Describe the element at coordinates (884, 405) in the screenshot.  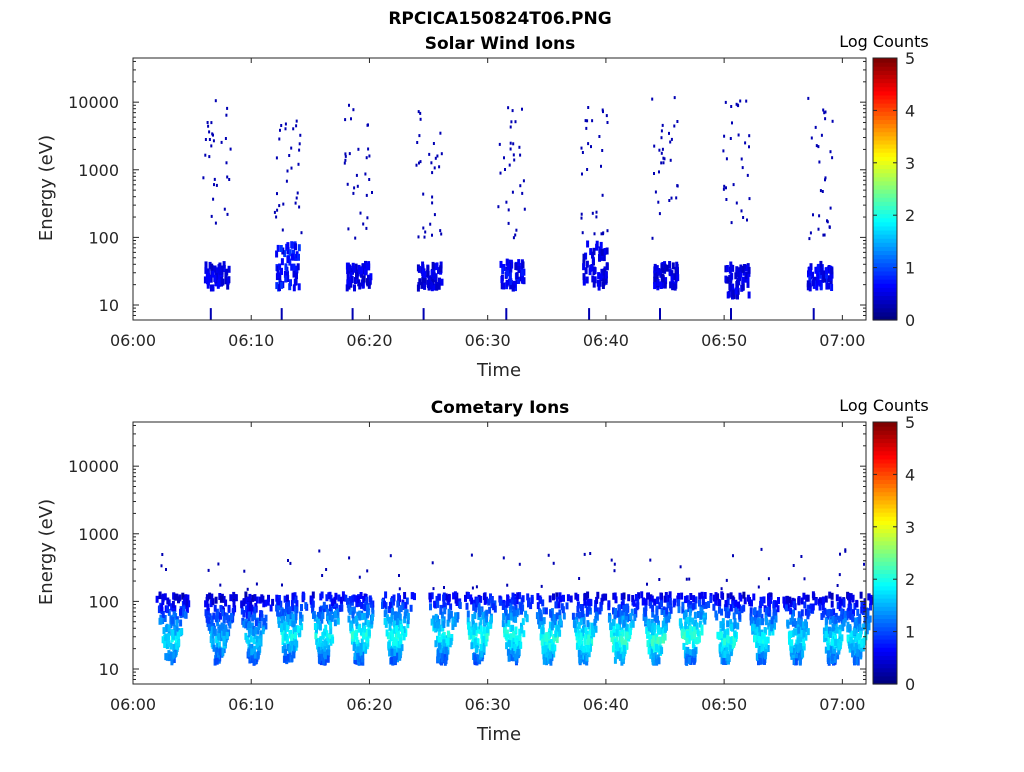
I see `colorbar-label: Log Counts` at that location.